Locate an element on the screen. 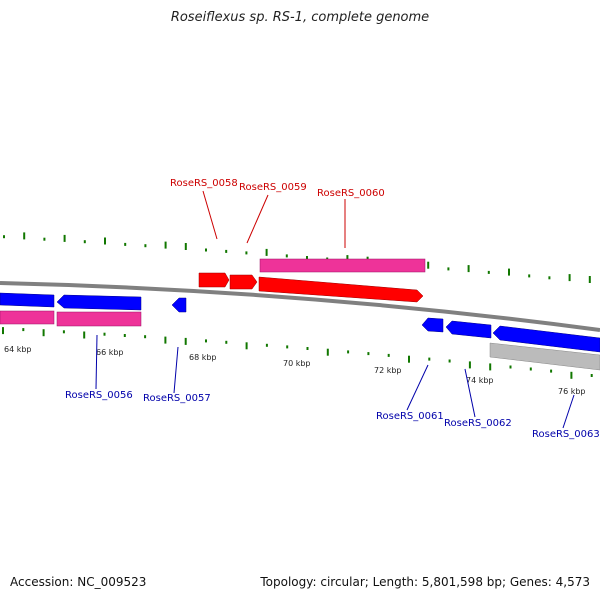  ruler-tick-label: 64 kbp is located at coordinates (18, 349).